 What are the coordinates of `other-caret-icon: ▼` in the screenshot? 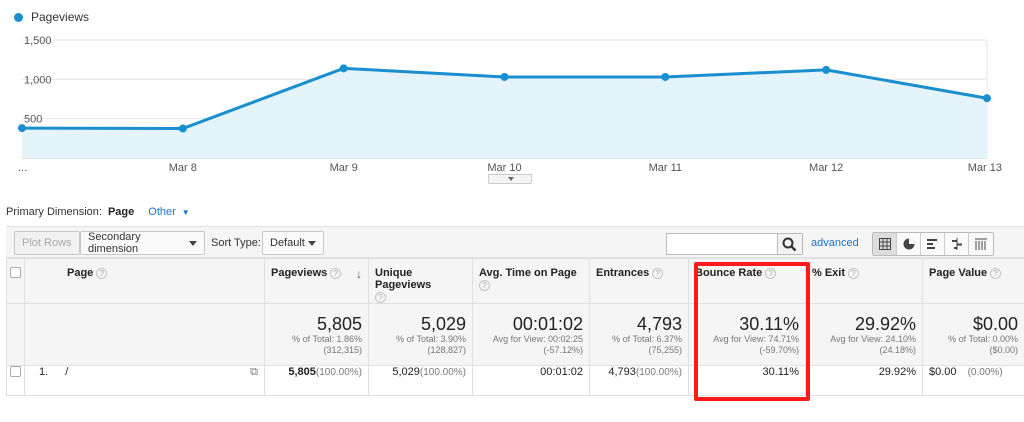 It's located at (185, 212).